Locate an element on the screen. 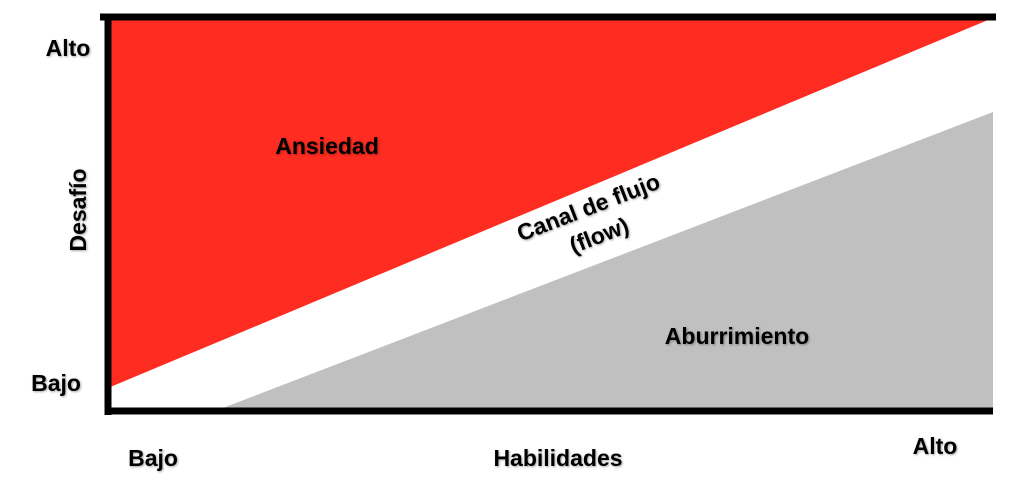 The height and width of the screenshot is (494, 1024). y-axis-low: Bajo is located at coordinates (56, 383).